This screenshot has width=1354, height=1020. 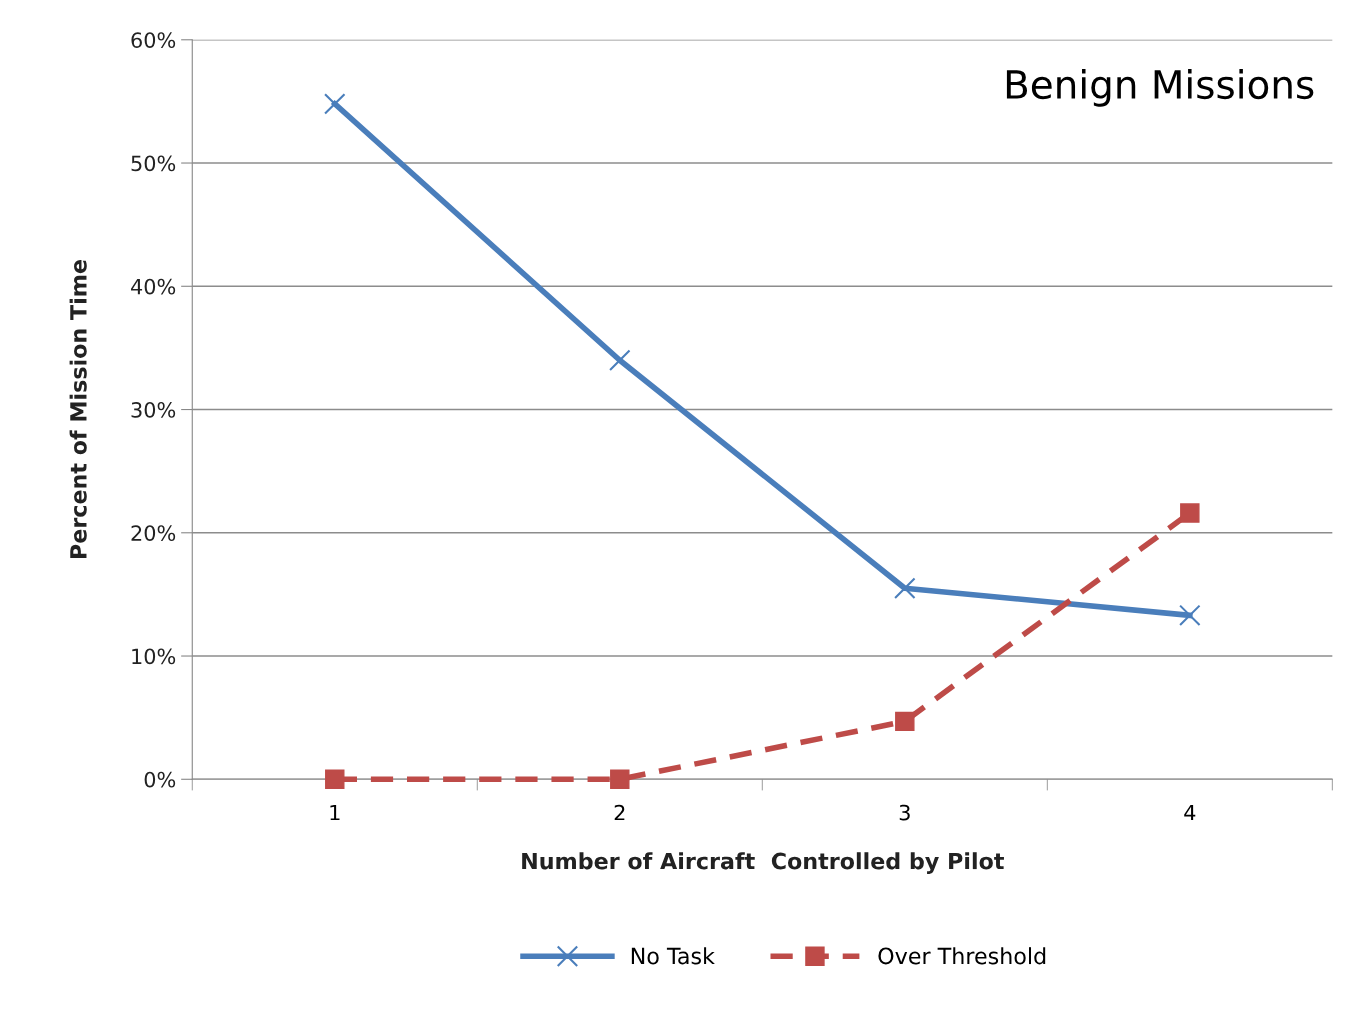 What do you see at coordinates (335, 812) in the screenshot?
I see `x-tick-label: 1` at bounding box center [335, 812].